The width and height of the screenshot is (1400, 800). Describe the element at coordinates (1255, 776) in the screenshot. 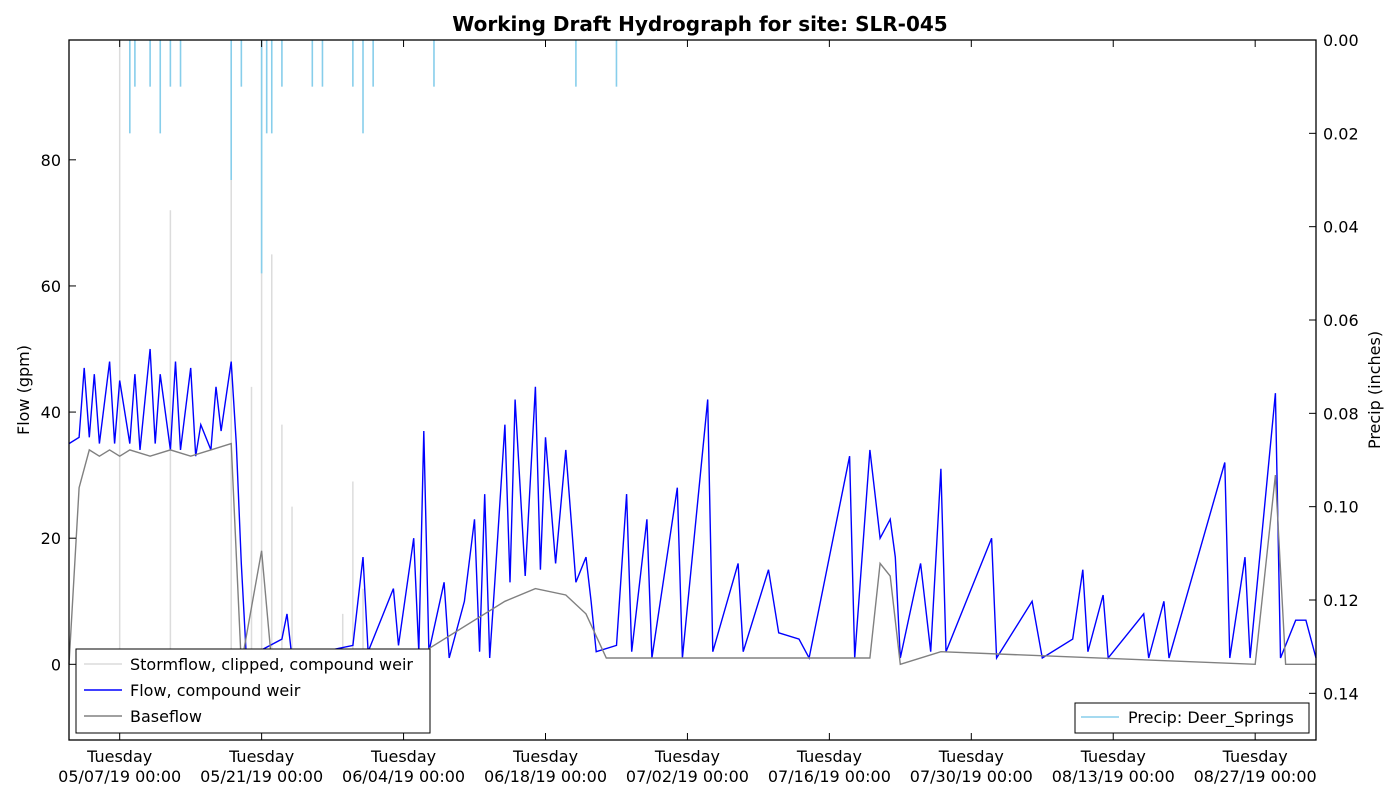

I see `x-tick-label-date-8: 08/27/19 00:00` at that location.